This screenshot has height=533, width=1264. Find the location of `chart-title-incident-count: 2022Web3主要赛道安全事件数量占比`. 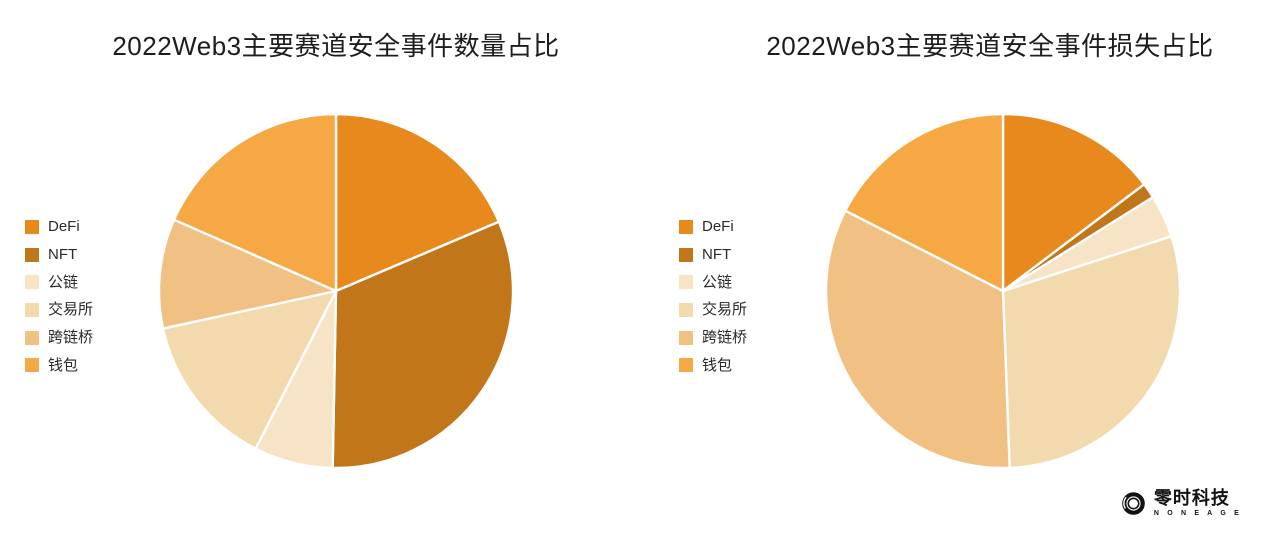

chart-title-incident-count: 2022Web3主要赛道安全事件数量占比 is located at coordinates (336, 46).